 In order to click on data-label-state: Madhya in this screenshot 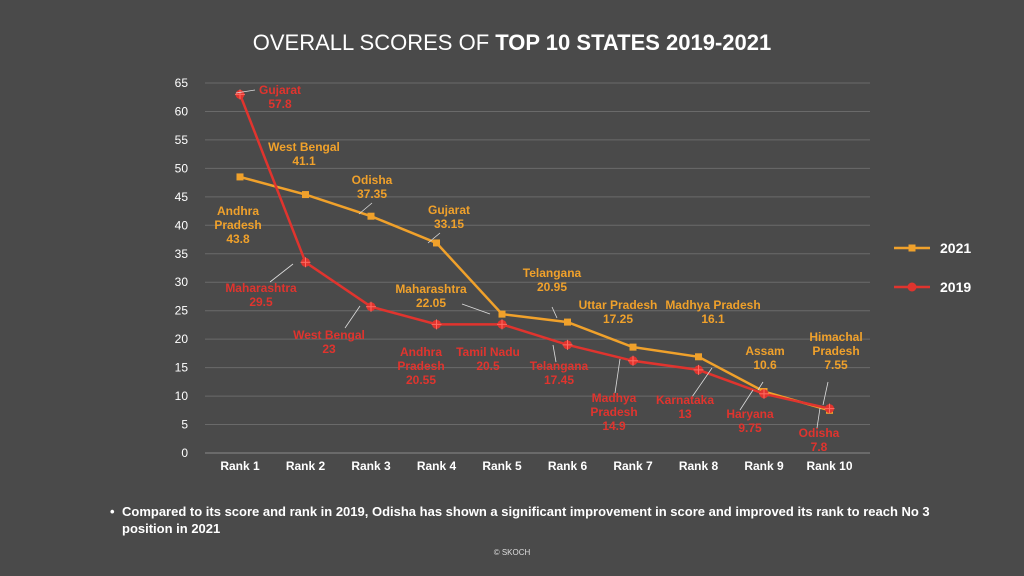, I will do `click(614, 398)`.